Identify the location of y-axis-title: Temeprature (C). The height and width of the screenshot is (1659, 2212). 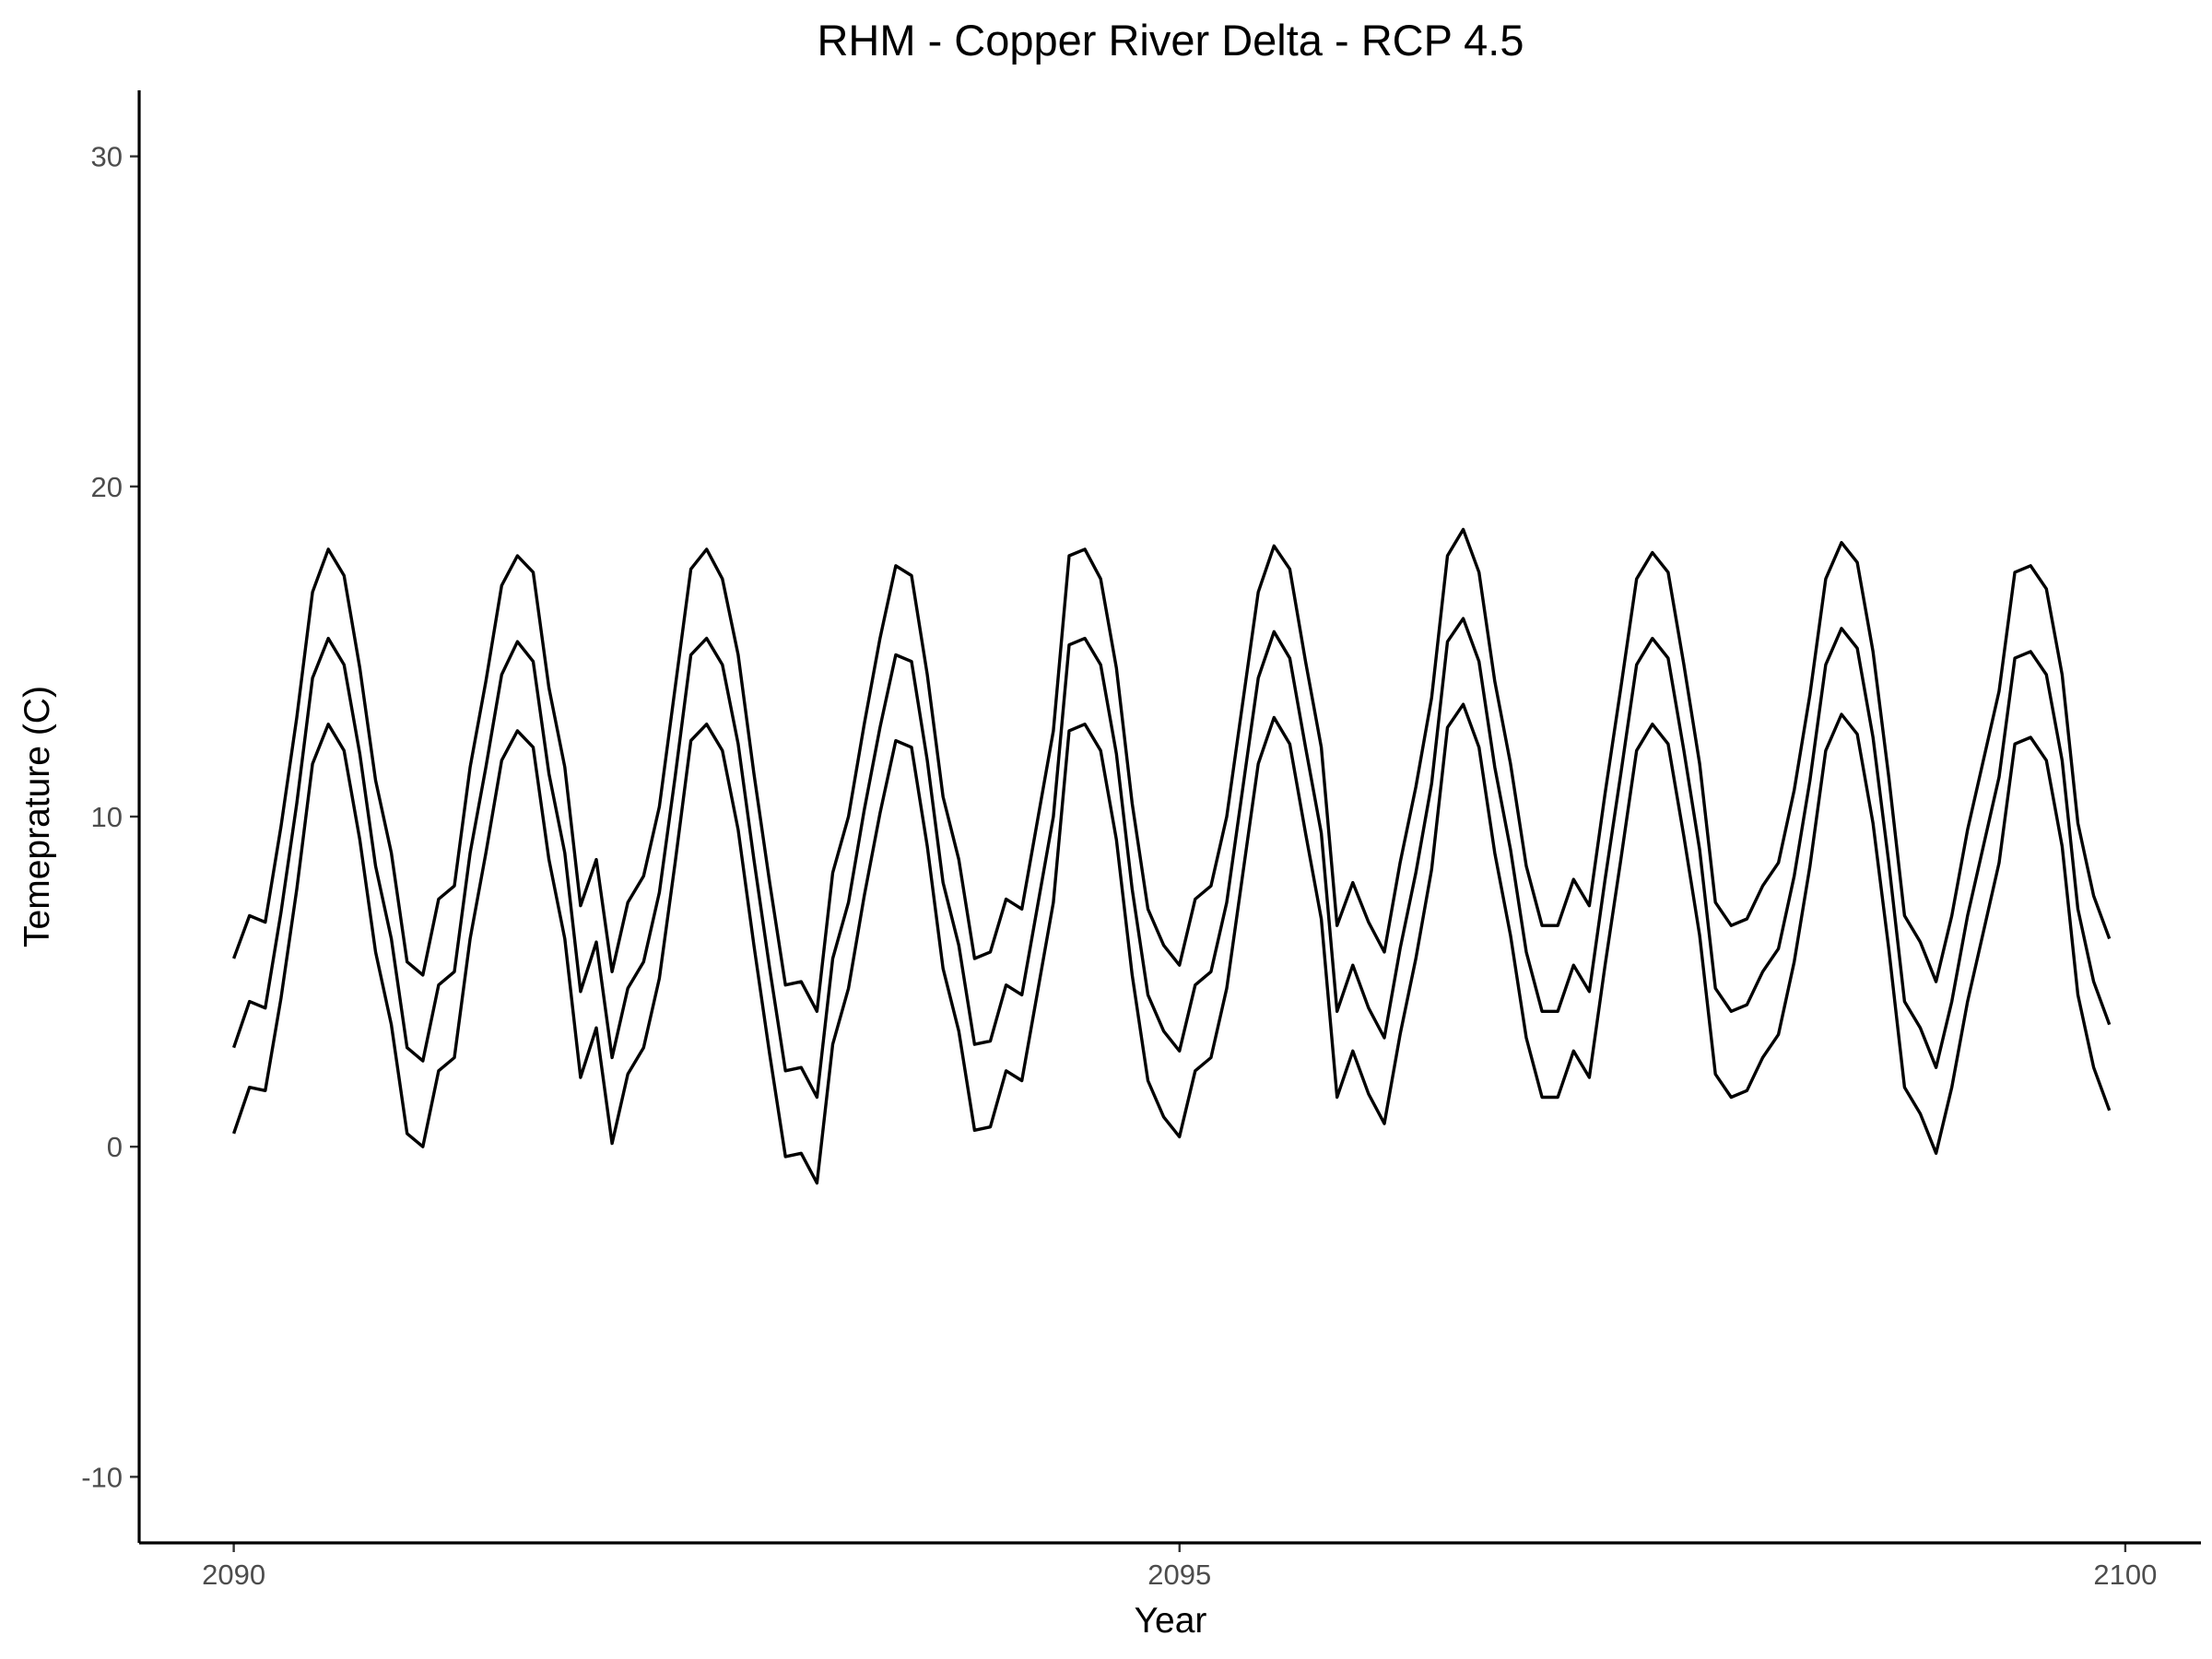
(37, 816).